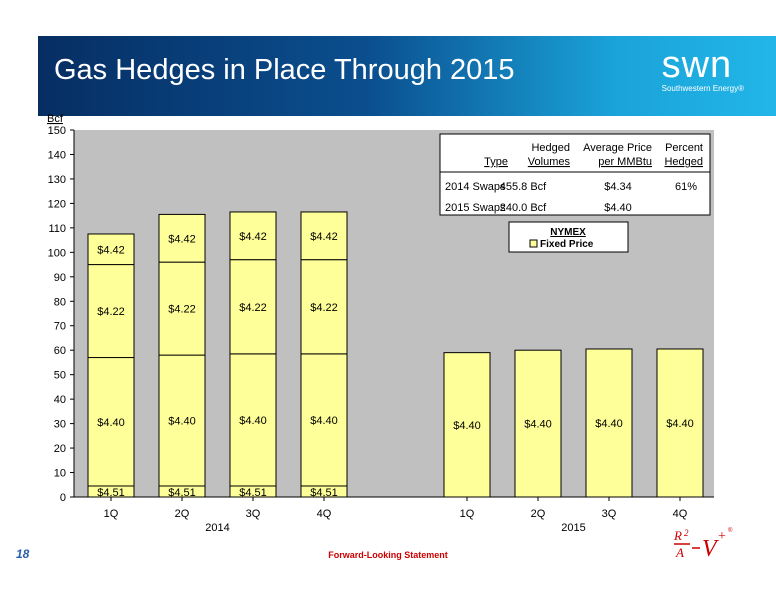 The width and height of the screenshot is (776, 600). I want to click on svg-text: 2, so click(686, 533).